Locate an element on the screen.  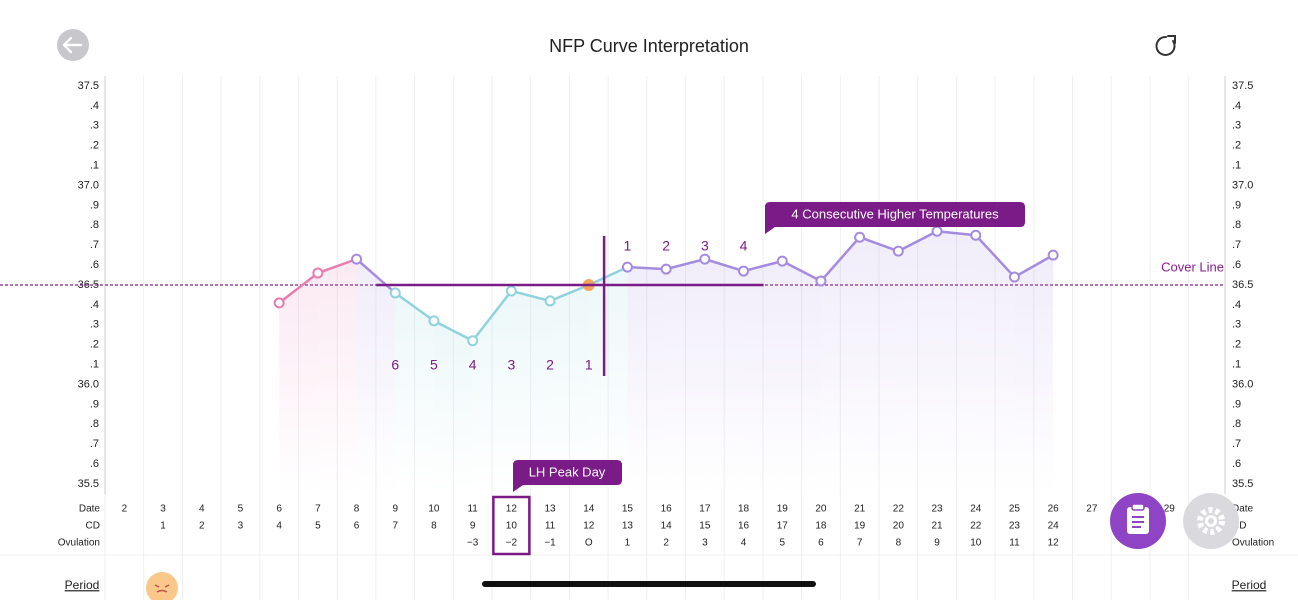
y-tick-label: .2 is located at coordinates (94, 345).